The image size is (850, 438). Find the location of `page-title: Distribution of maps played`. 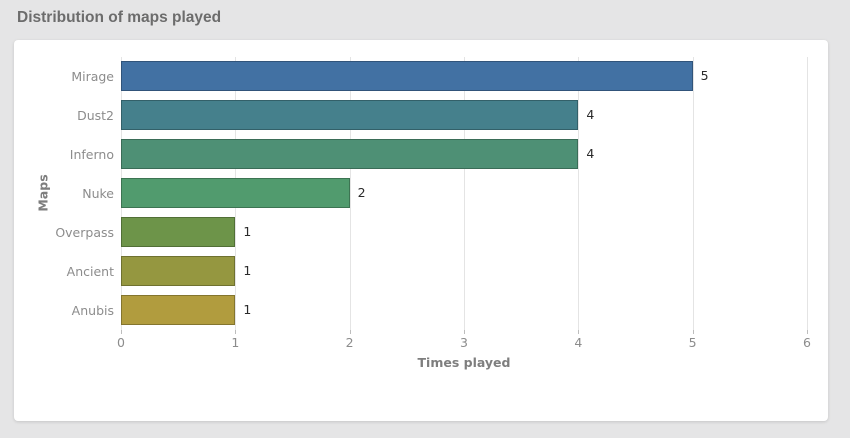

page-title: Distribution of maps played is located at coordinates (119, 17).